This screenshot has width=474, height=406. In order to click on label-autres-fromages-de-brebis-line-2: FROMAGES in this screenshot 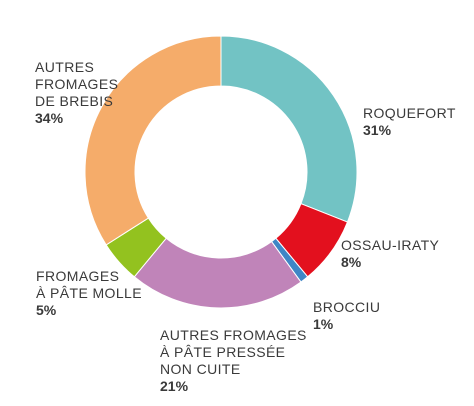, I will do `click(76, 84)`.